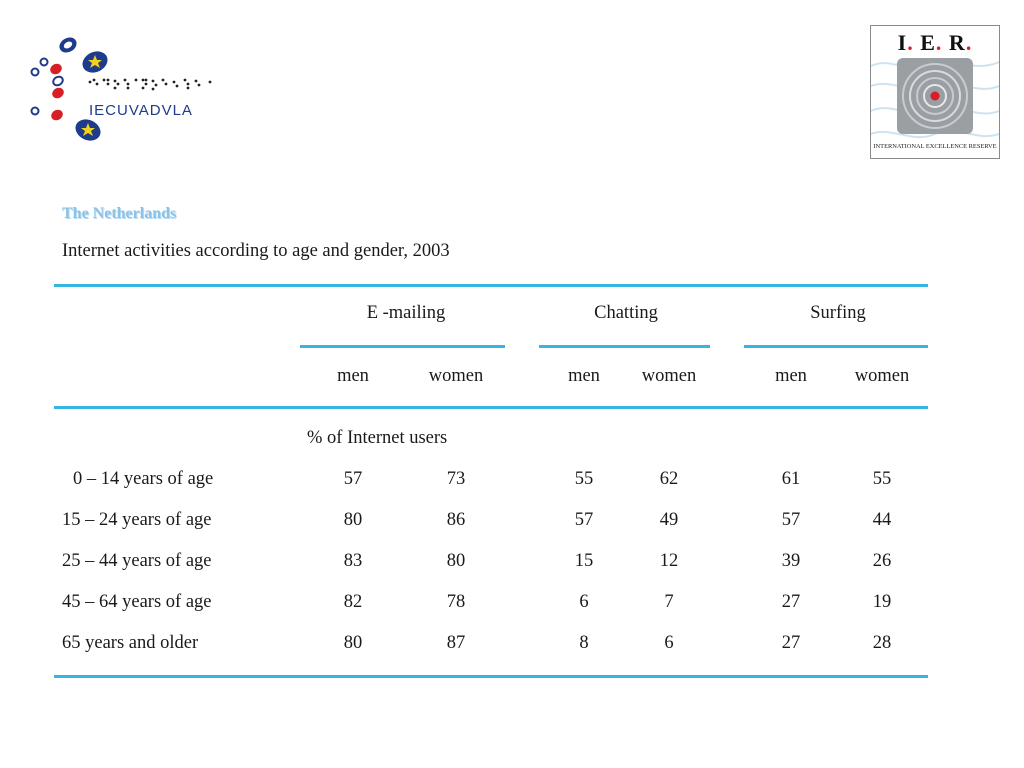 The height and width of the screenshot is (768, 1024). Describe the element at coordinates (669, 561) in the screenshot. I see `table-cell: 12` at that location.